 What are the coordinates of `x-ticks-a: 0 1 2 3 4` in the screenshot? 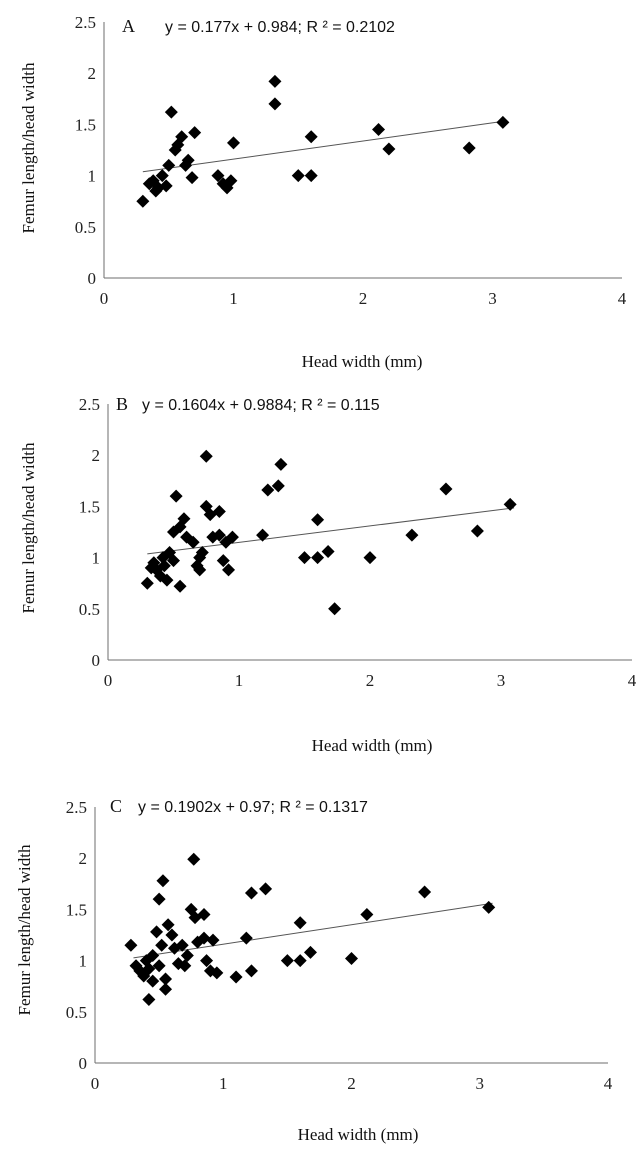 It's located at (363, 298).